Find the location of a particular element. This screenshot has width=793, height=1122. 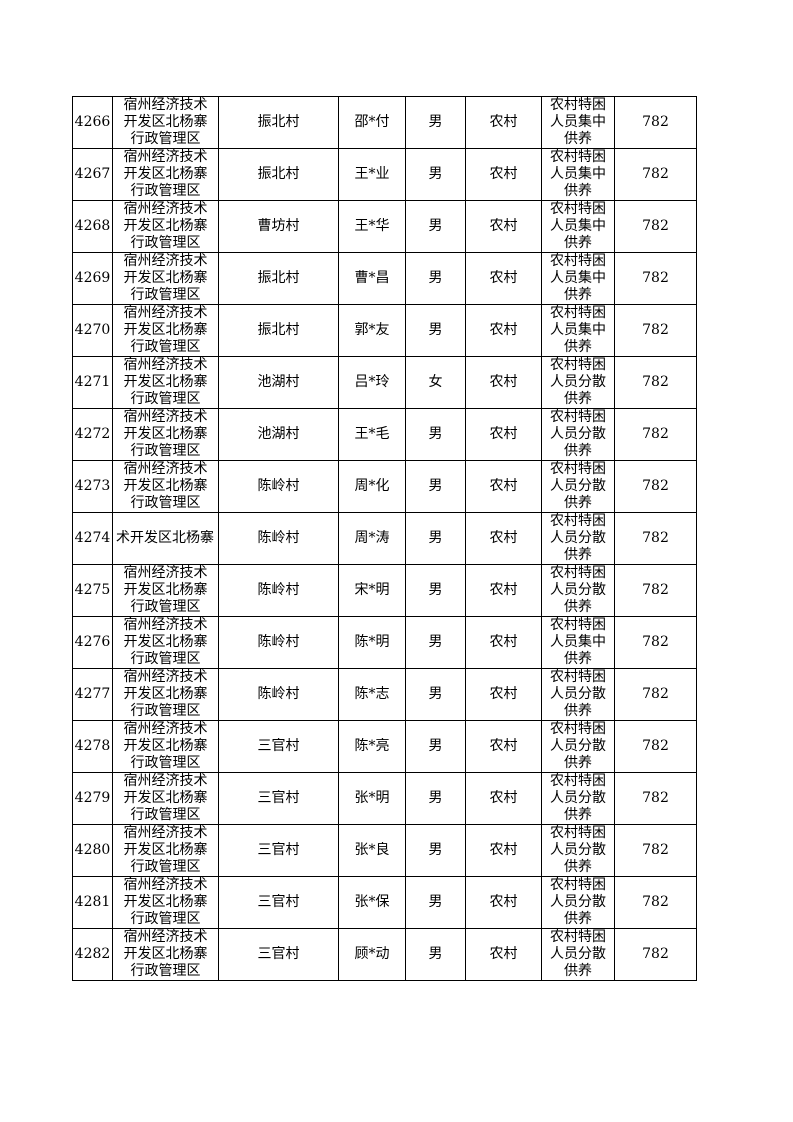

row-id-cell-text: 4268 is located at coordinates (92, 226).